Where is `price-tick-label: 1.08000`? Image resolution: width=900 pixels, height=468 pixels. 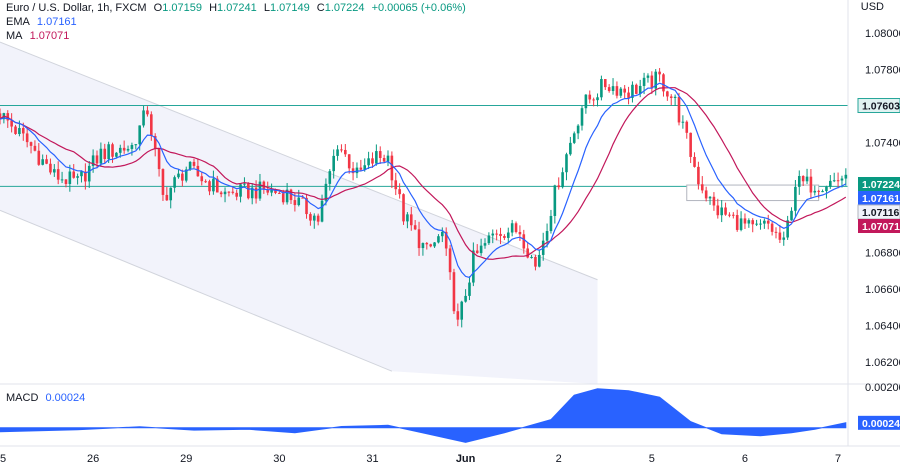 price-tick-label: 1.08000 is located at coordinates (882, 34).